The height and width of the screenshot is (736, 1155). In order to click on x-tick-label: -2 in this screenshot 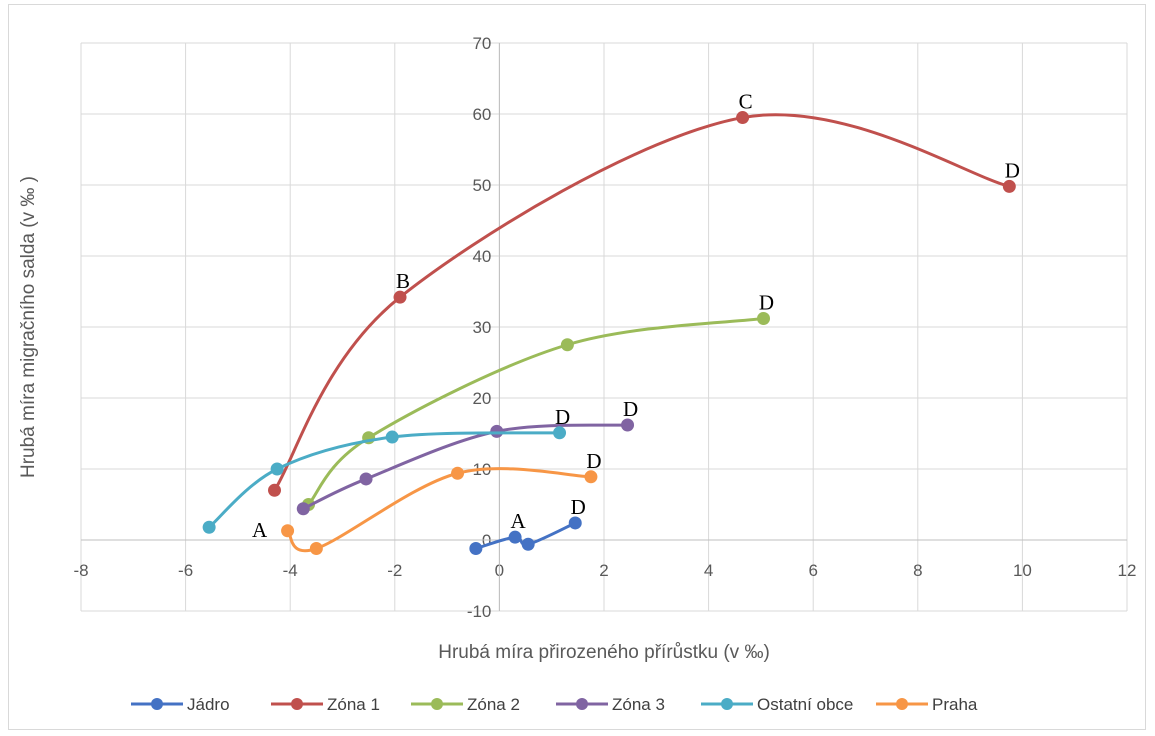, I will do `click(394, 570)`.